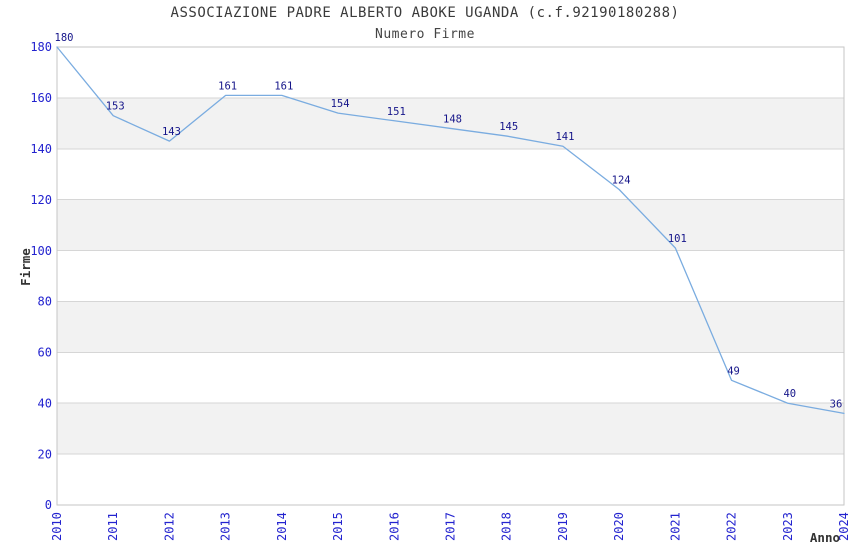 The width and height of the screenshot is (850, 550). I want to click on x-tick-label: 2015, so click(338, 526).